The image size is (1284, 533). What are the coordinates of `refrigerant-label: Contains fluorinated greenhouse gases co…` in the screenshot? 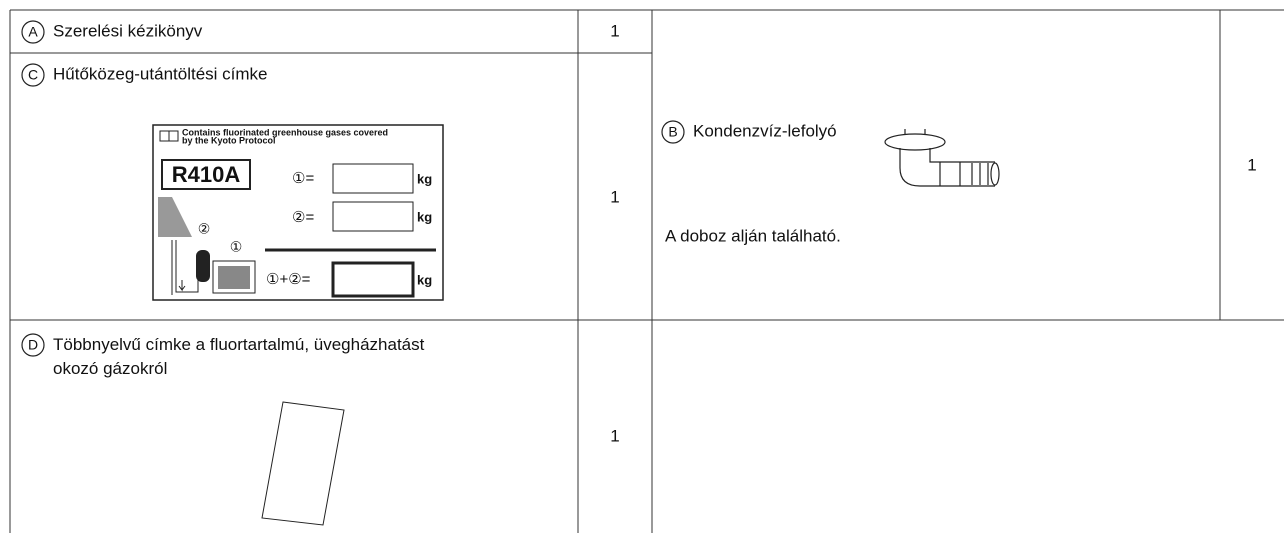 It's located at (298, 212).